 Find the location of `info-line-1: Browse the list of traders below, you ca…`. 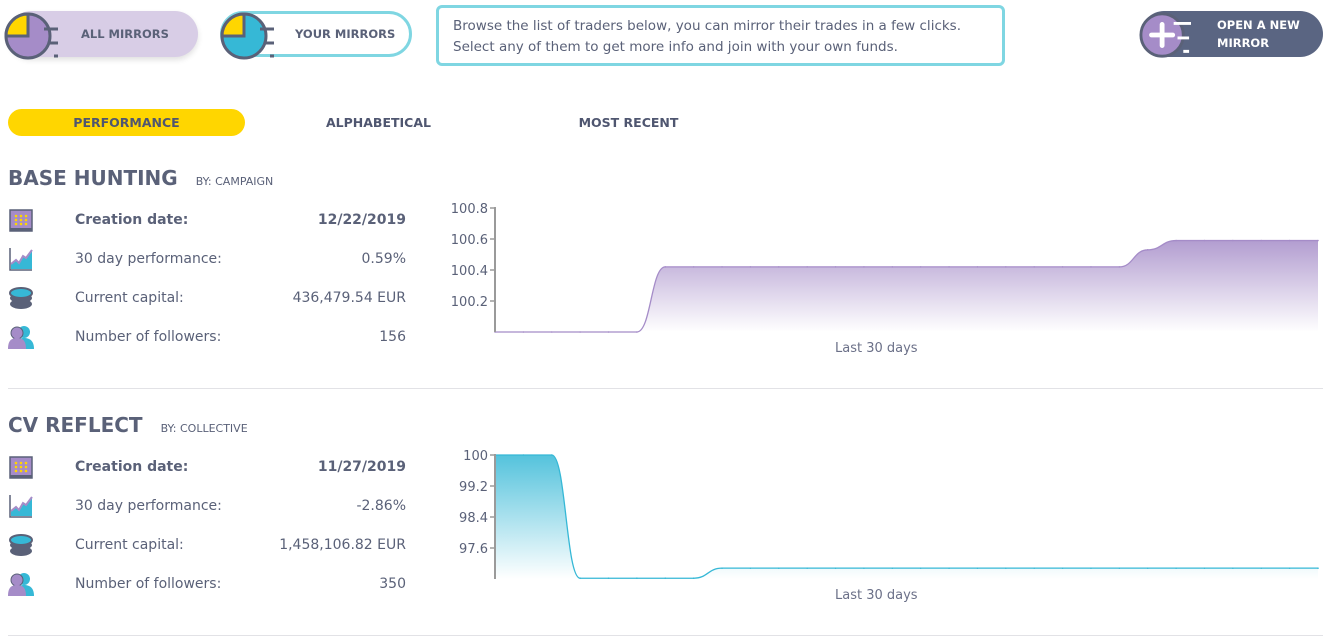

info-line-1: Browse the list of traders below, you ca… is located at coordinates (707, 26).